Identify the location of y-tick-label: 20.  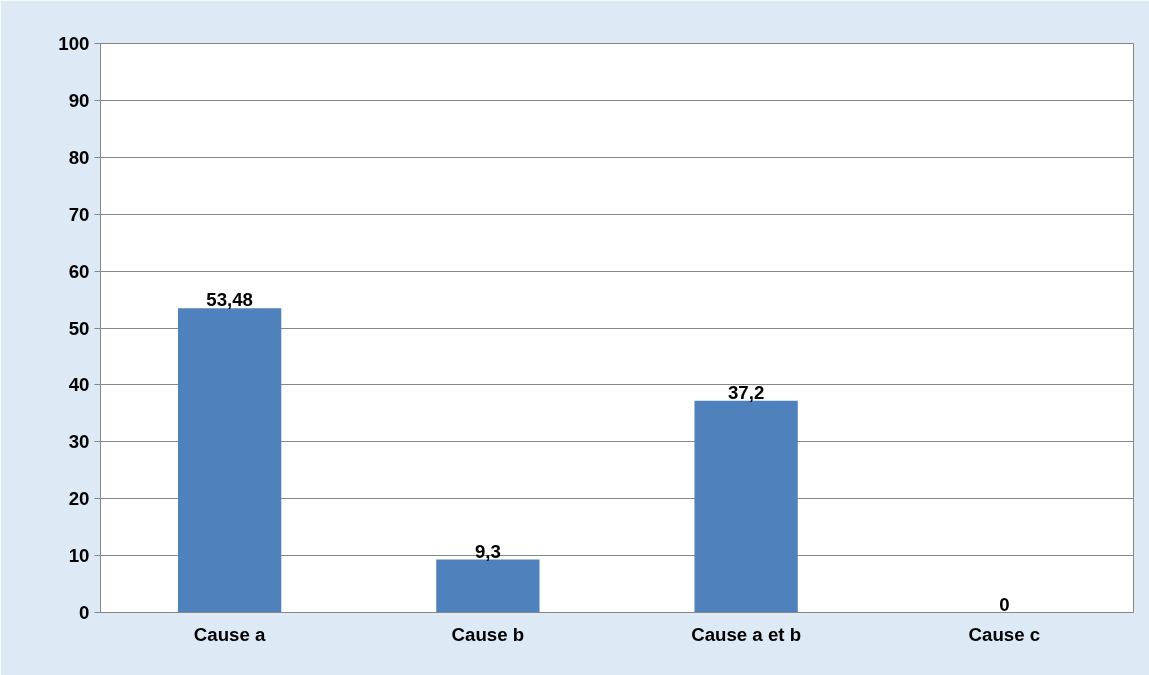
(79, 499).